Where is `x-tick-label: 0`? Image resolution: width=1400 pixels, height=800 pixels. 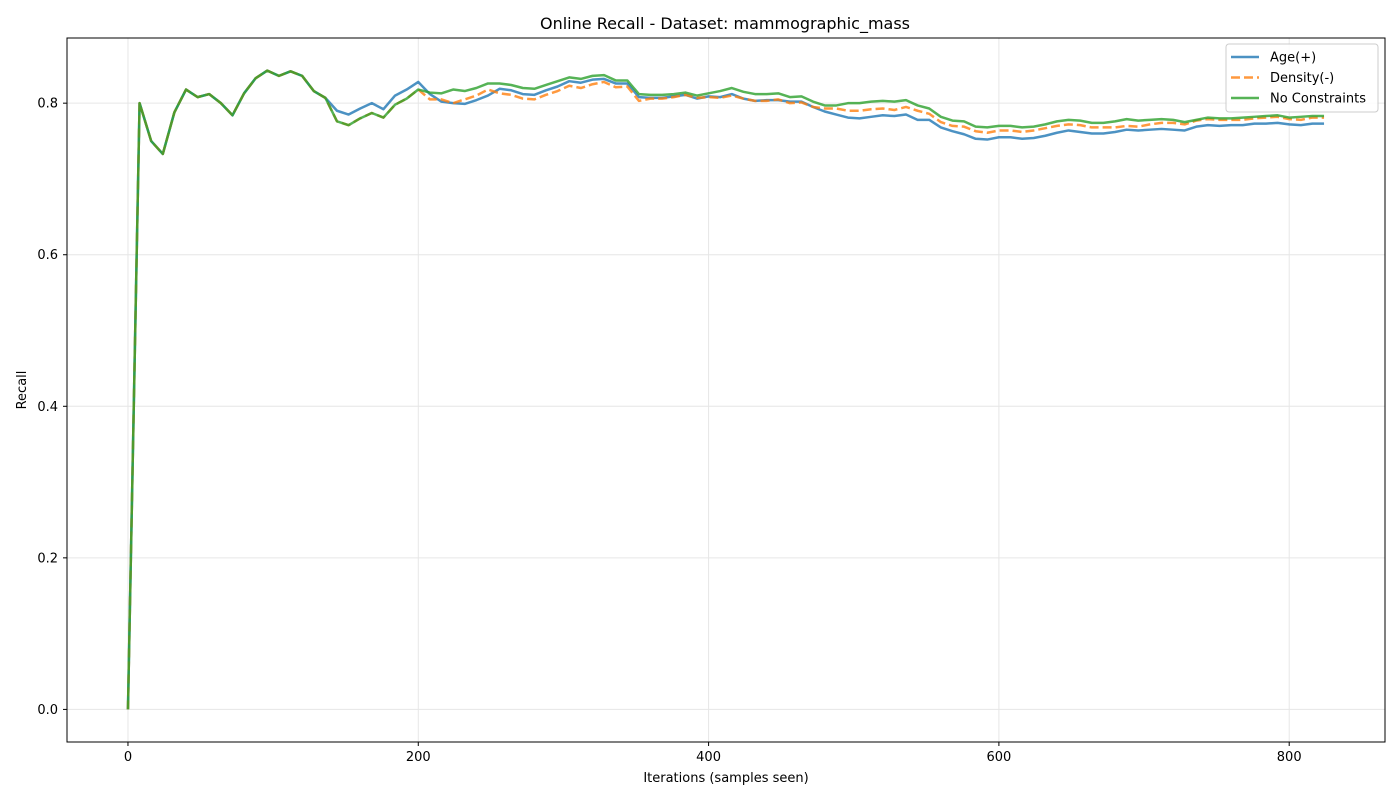
x-tick-label: 0 is located at coordinates (128, 757).